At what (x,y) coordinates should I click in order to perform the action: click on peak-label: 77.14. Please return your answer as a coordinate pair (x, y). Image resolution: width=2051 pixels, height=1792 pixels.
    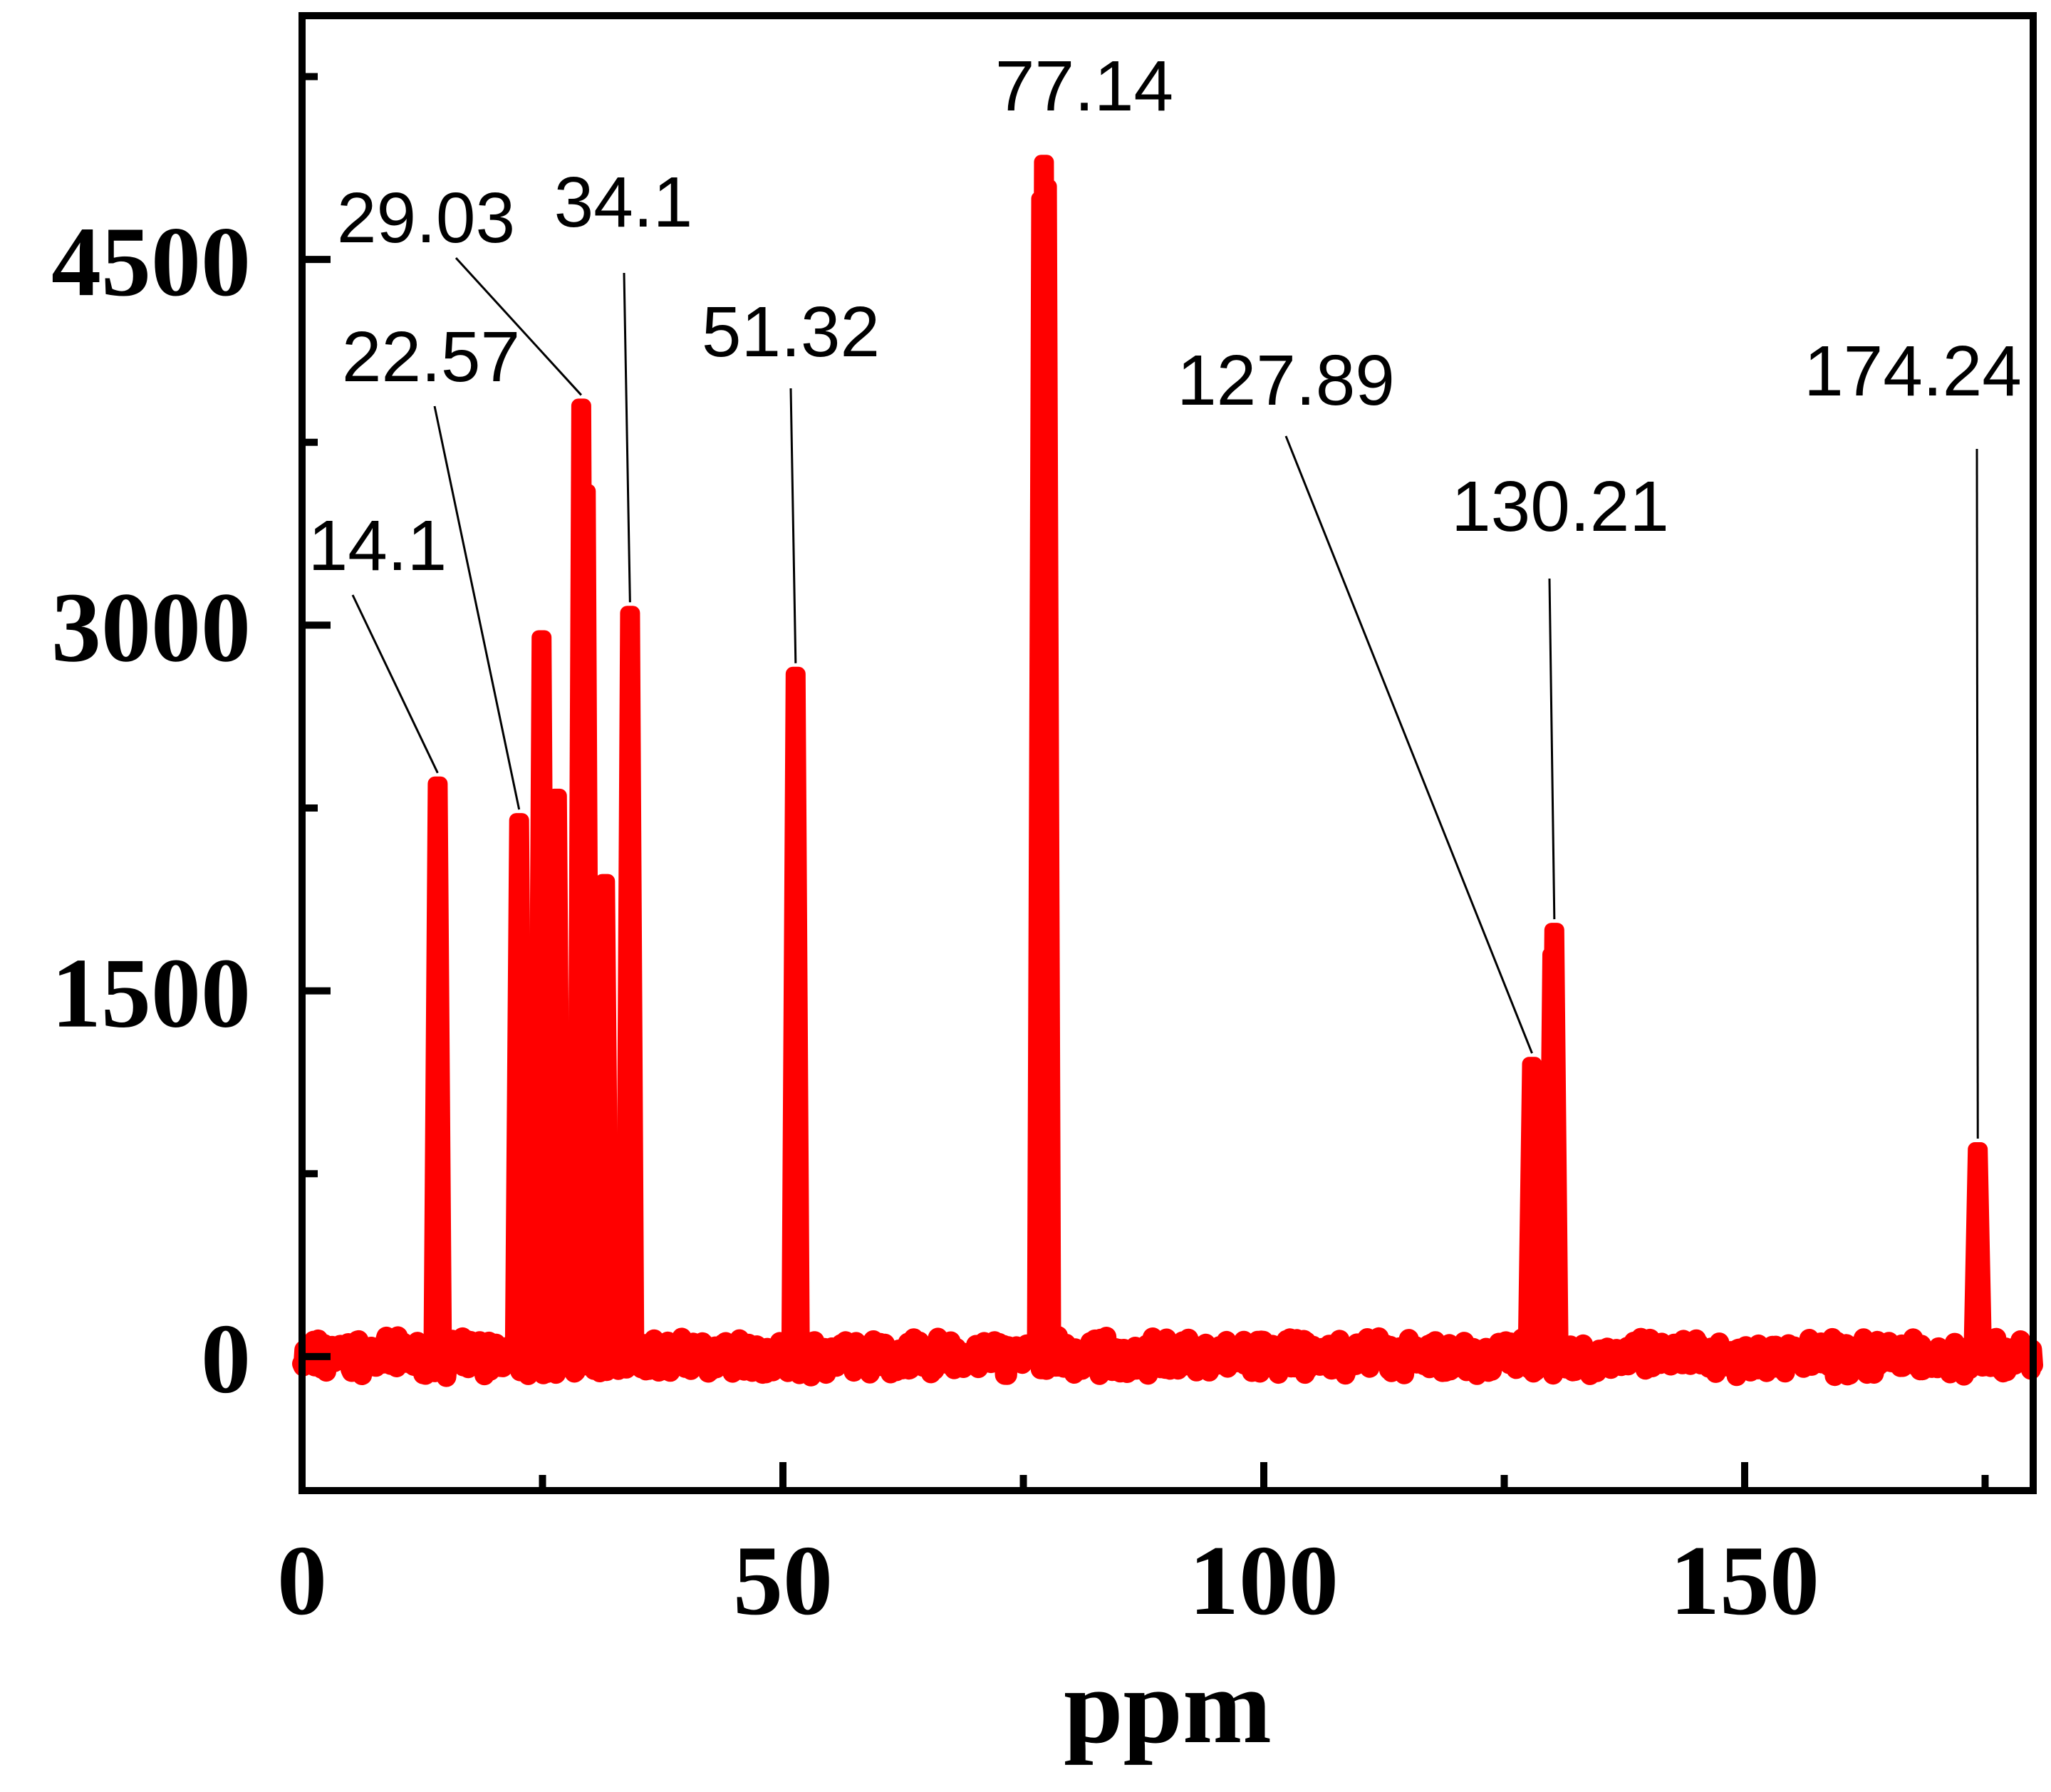
    Looking at the image, I should click on (1084, 86).